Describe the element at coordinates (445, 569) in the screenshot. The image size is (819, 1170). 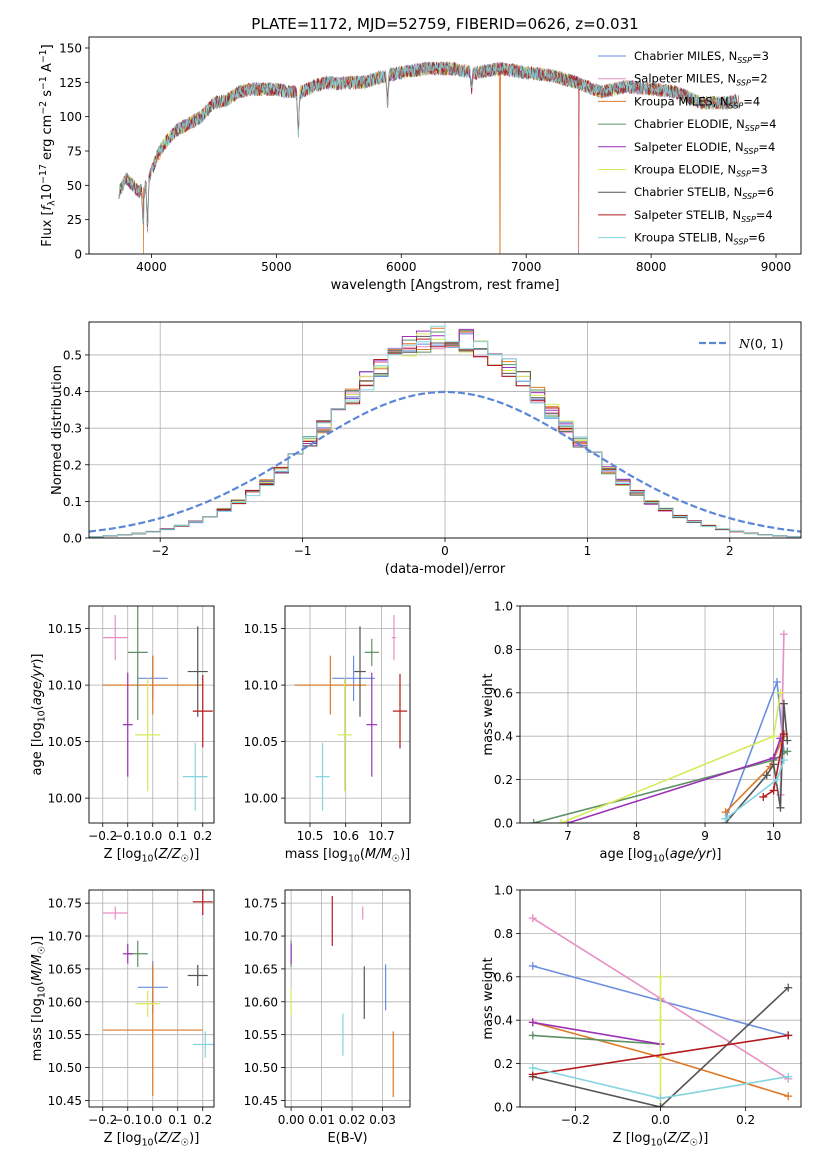
I see `x-axis-label: (data-model)/error` at that location.